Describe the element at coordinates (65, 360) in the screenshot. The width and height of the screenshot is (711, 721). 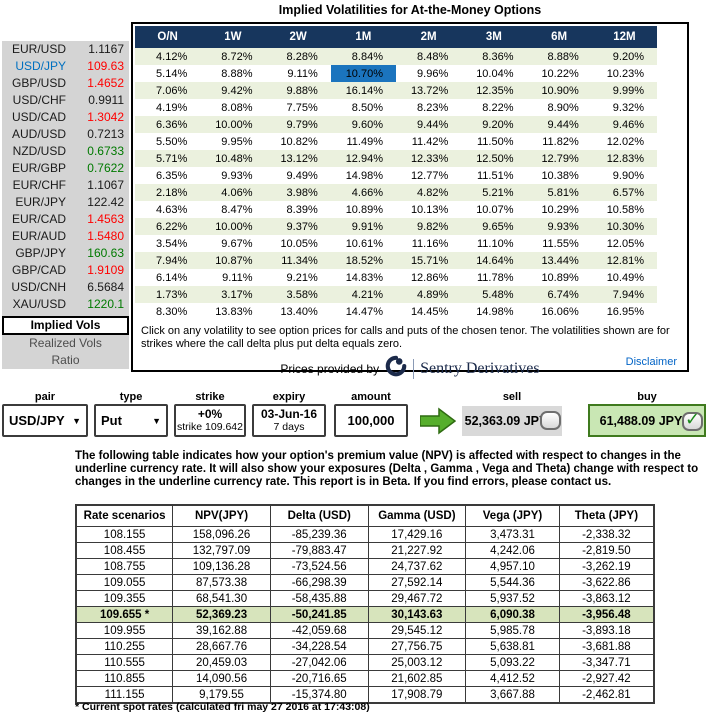
I see `tab-ratio: Ratio` at that location.